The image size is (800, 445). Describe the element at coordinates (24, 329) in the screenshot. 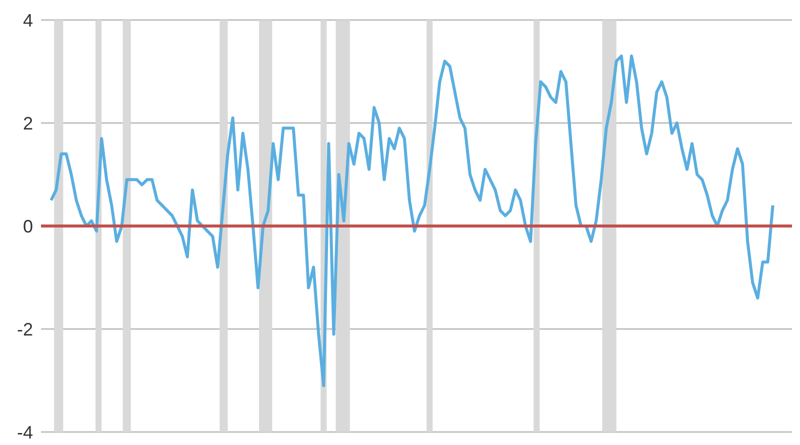

I see `y-tick-label: -2` at that location.